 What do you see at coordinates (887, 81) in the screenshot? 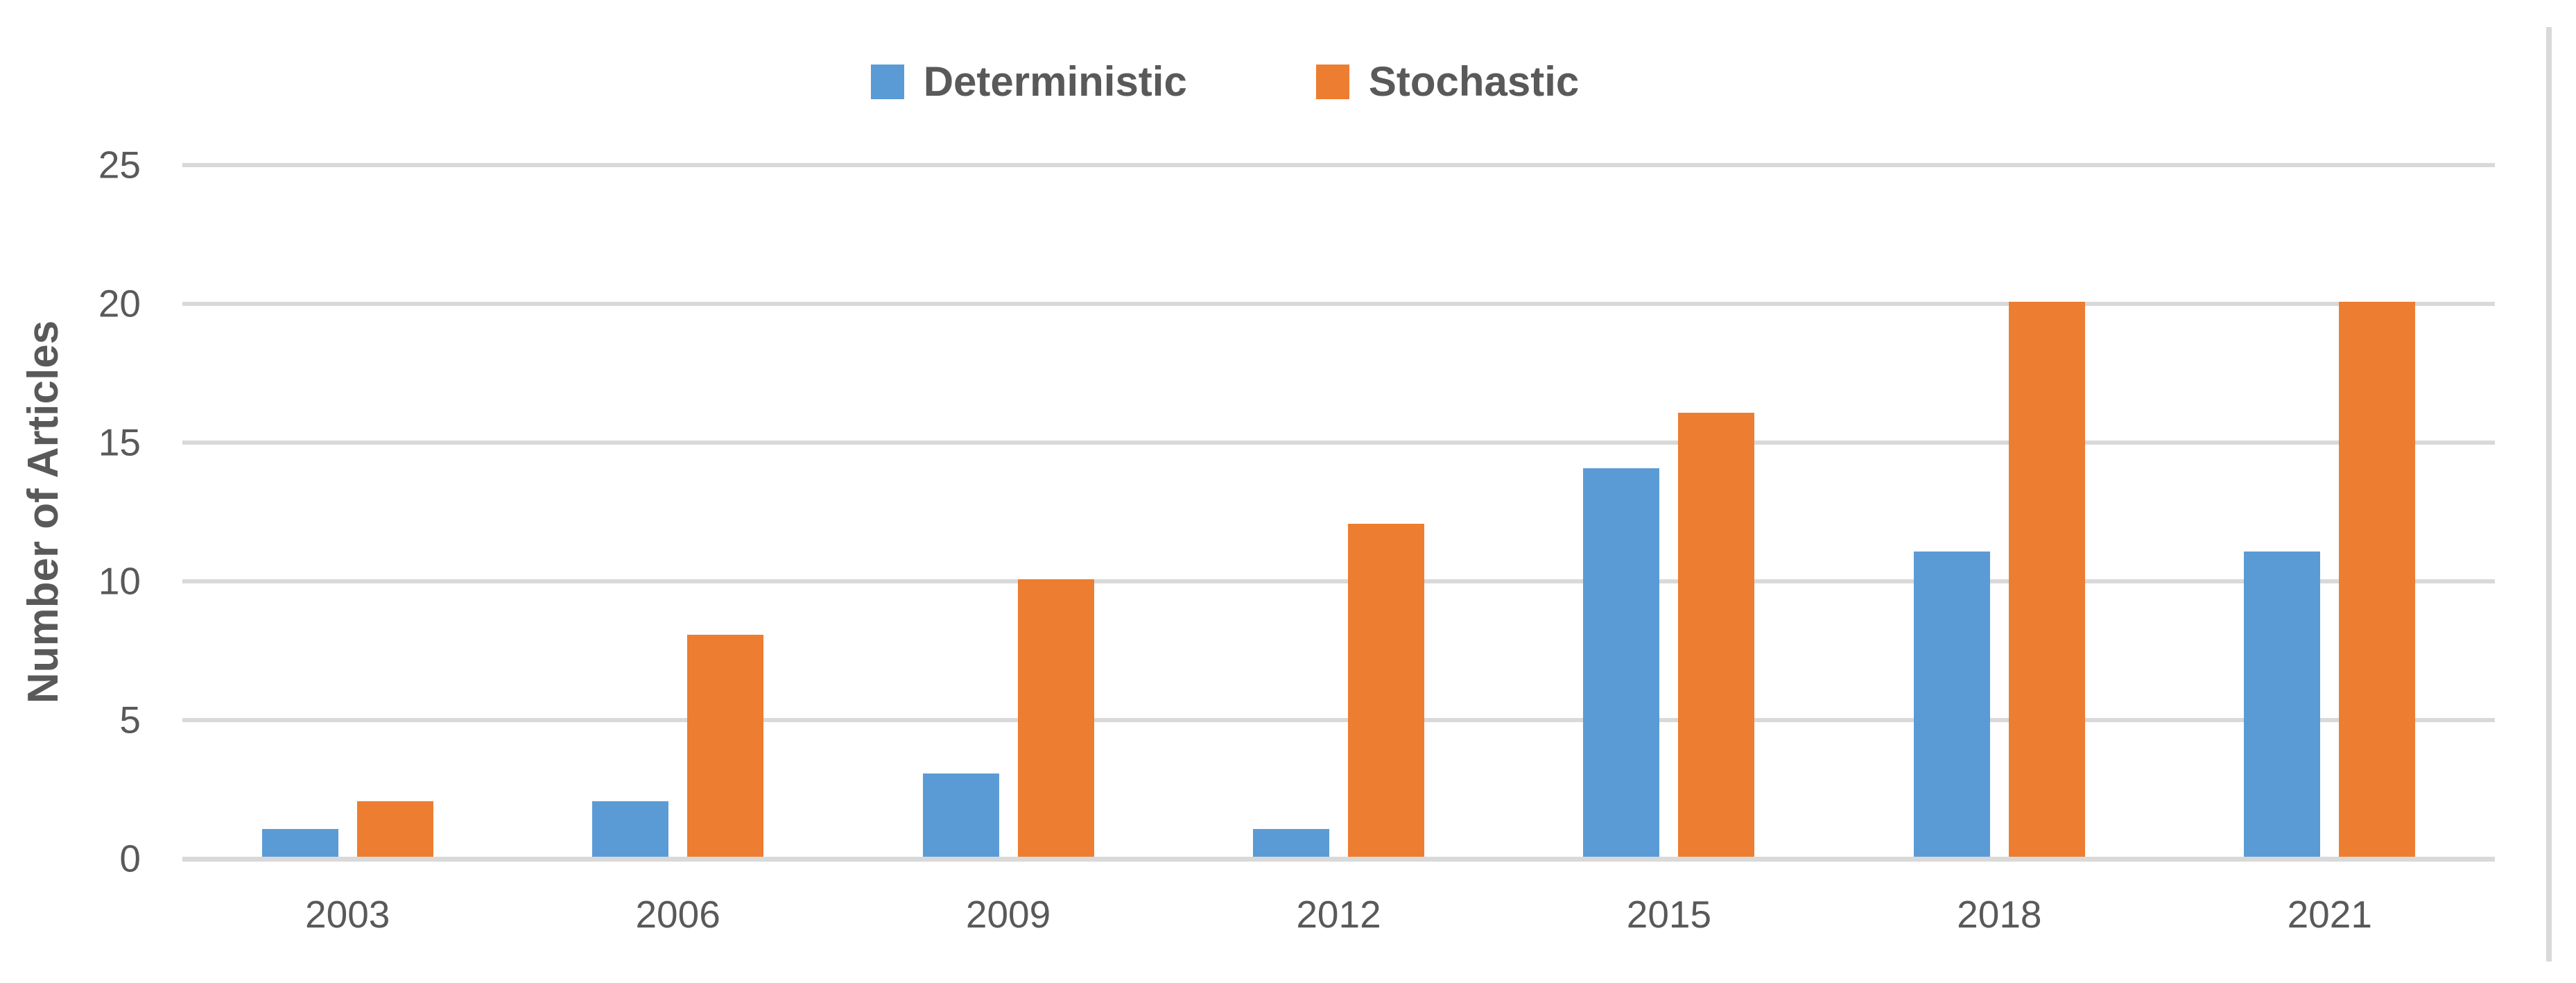
I see `legend-swatch-deterministic-icon` at bounding box center [887, 81].